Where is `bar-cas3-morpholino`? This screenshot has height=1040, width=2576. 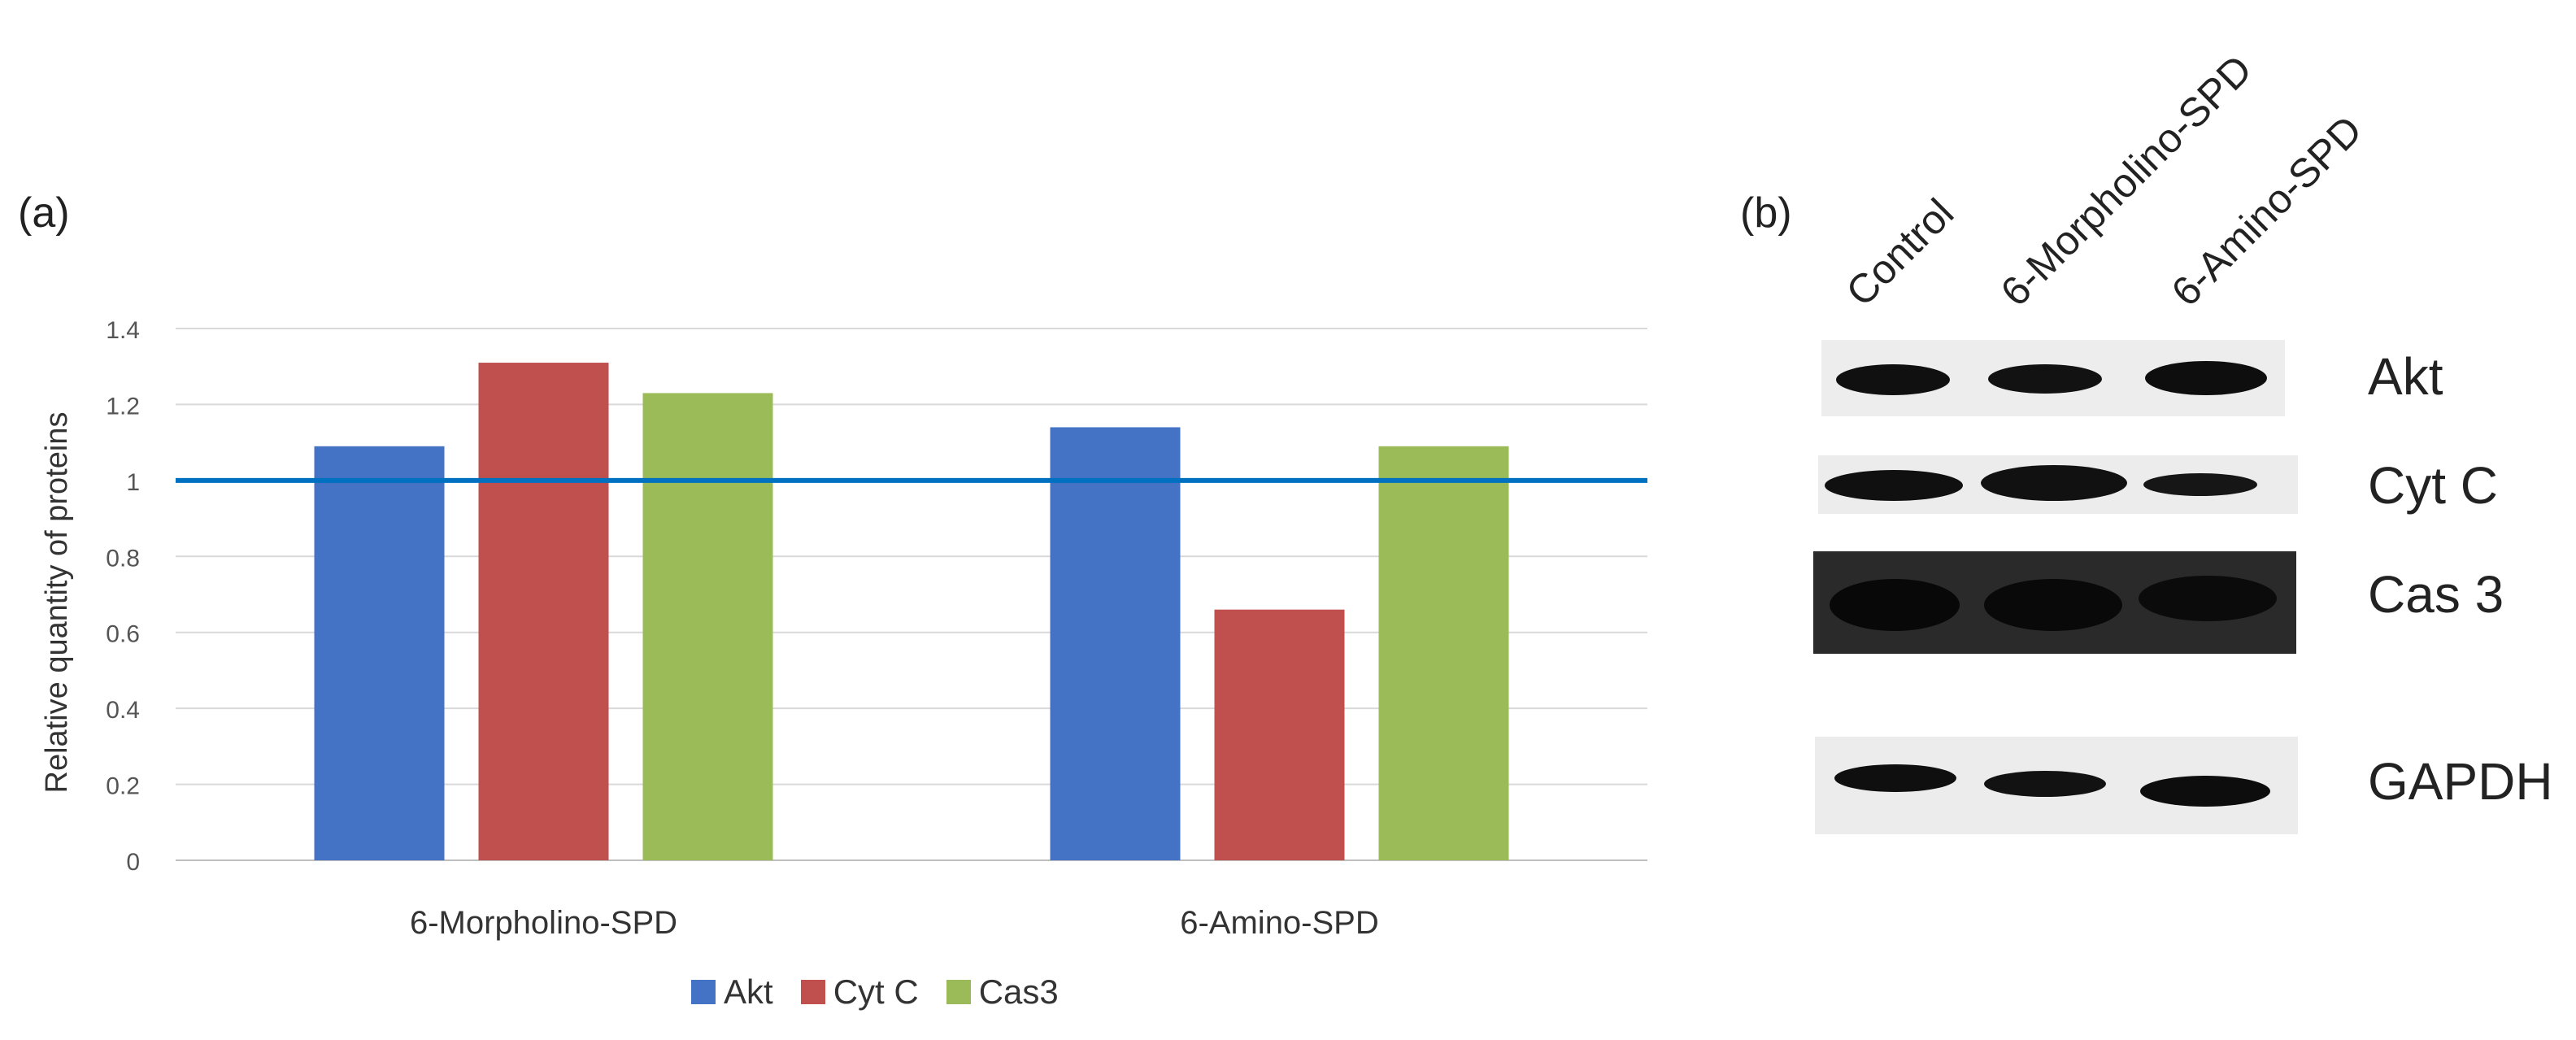 bar-cas3-morpholino is located at coordinates (708, 626).